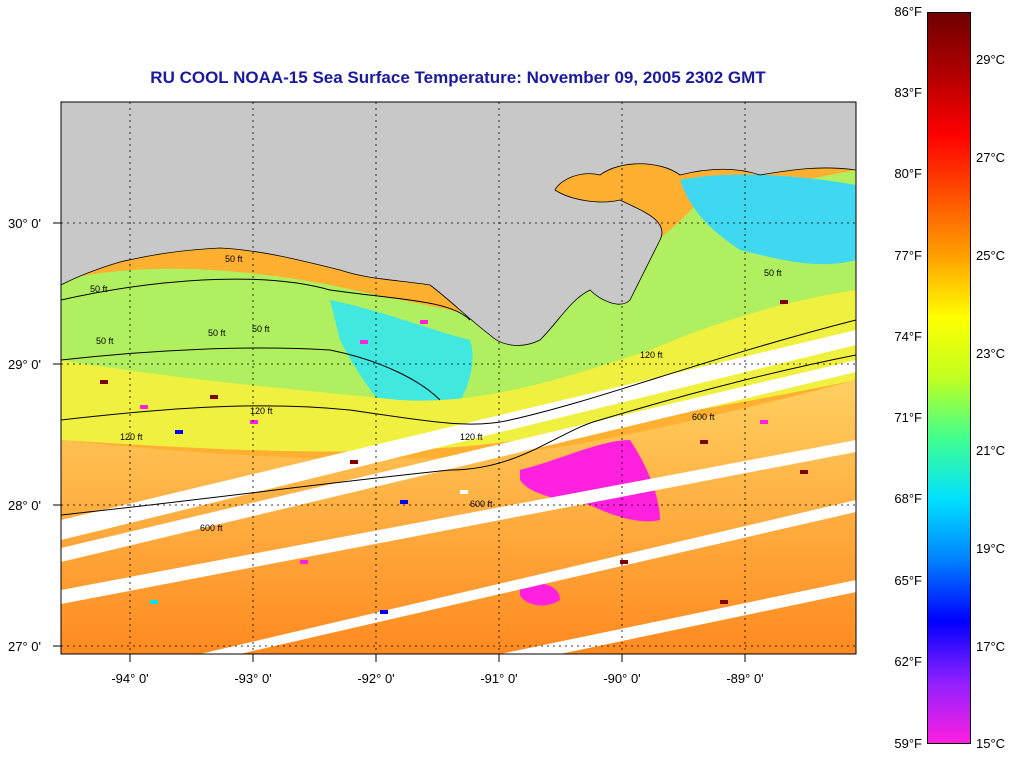 The image size is (1024, 761). What do you see at coordinates (24, 505) in the screenshot?
I see `lat-label: 28° 0'` at bounding box center [24, 505].